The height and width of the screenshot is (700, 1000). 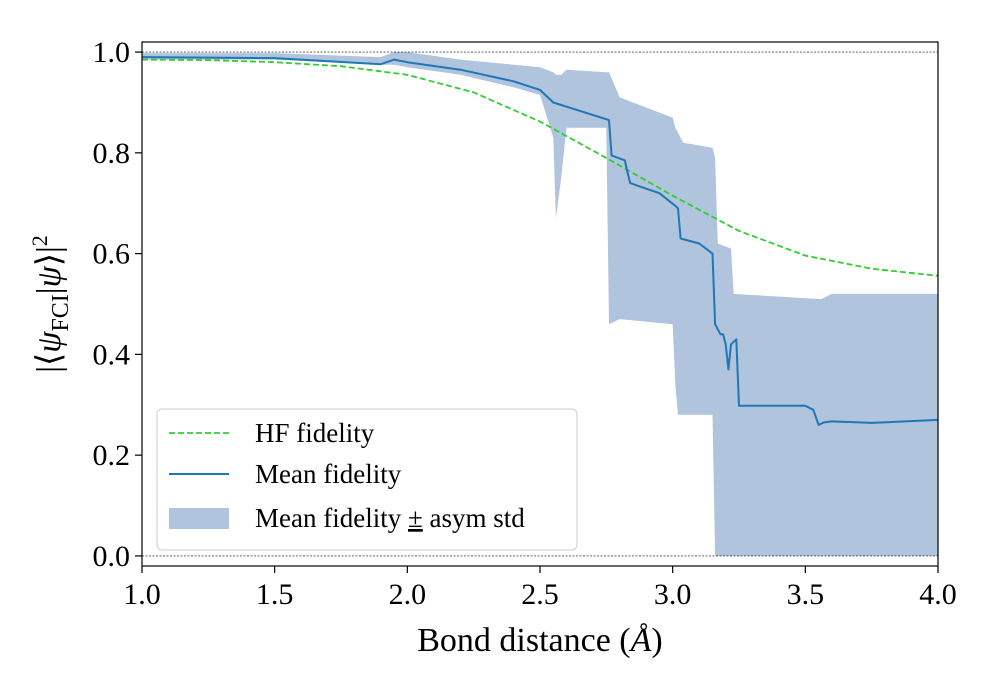 I want to click on legend-band-swatch, so click(x=199, y=518).